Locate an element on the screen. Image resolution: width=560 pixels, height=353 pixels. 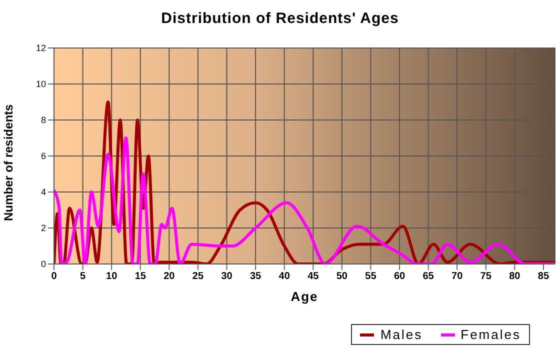
x-tick-label: 5 is located at coordinates (83, 276).